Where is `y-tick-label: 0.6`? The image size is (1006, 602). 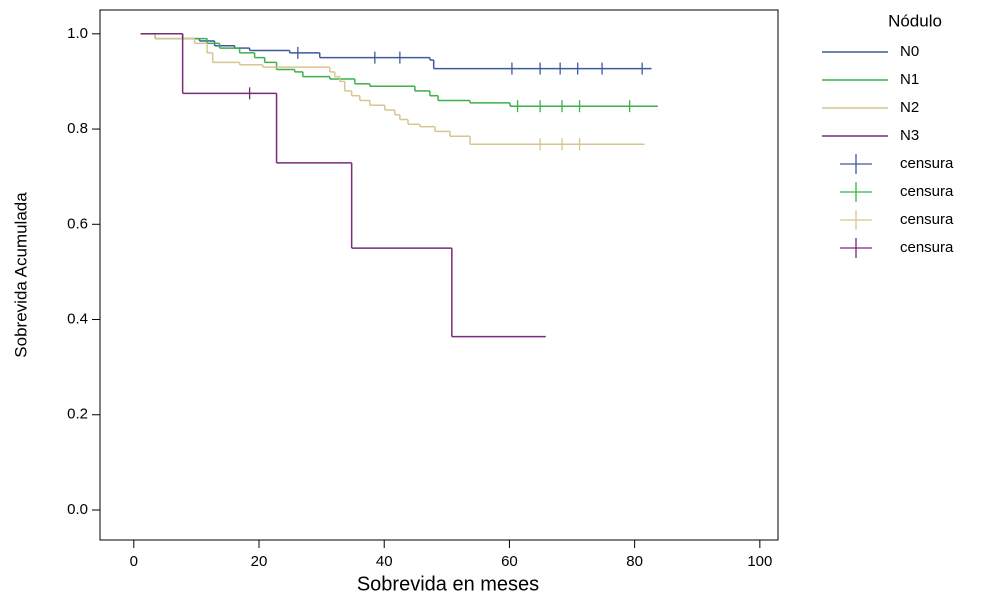
y-tick-label: 0.6 is located at coordinates (77, 223).